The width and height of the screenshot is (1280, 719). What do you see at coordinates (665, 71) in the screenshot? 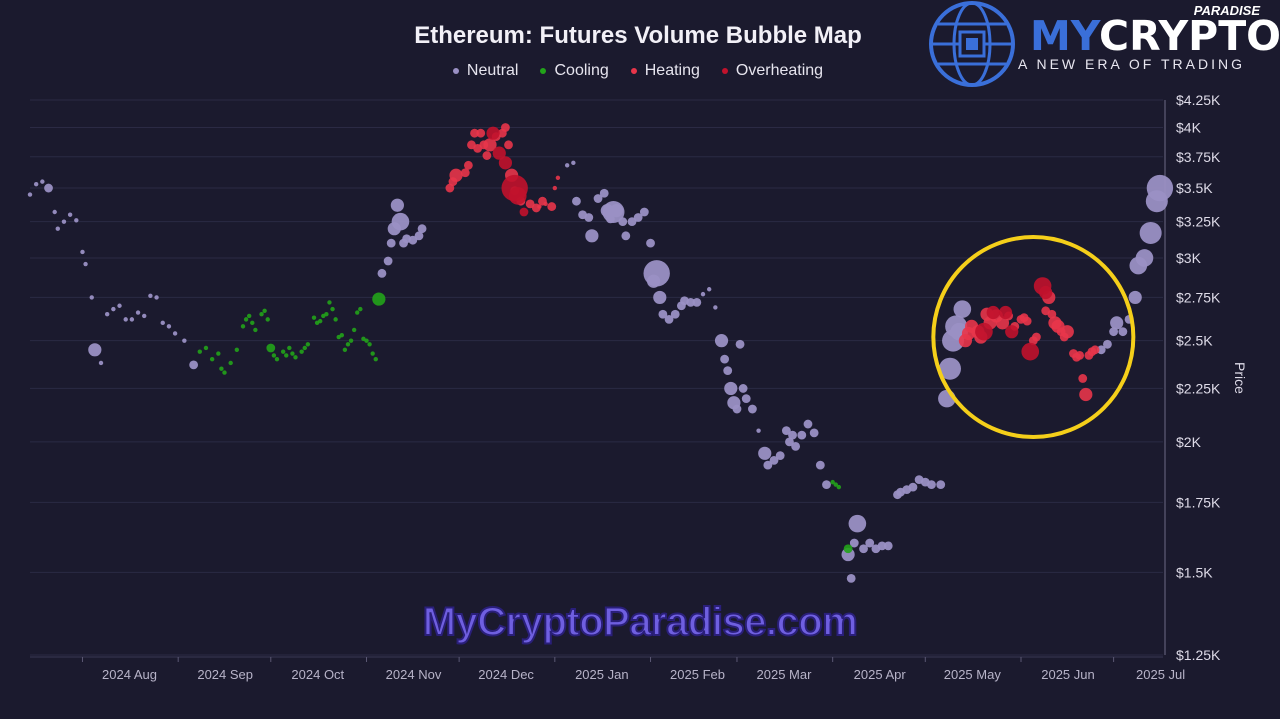
I see `legend-item: Heating` at bounding box center [665, 71].